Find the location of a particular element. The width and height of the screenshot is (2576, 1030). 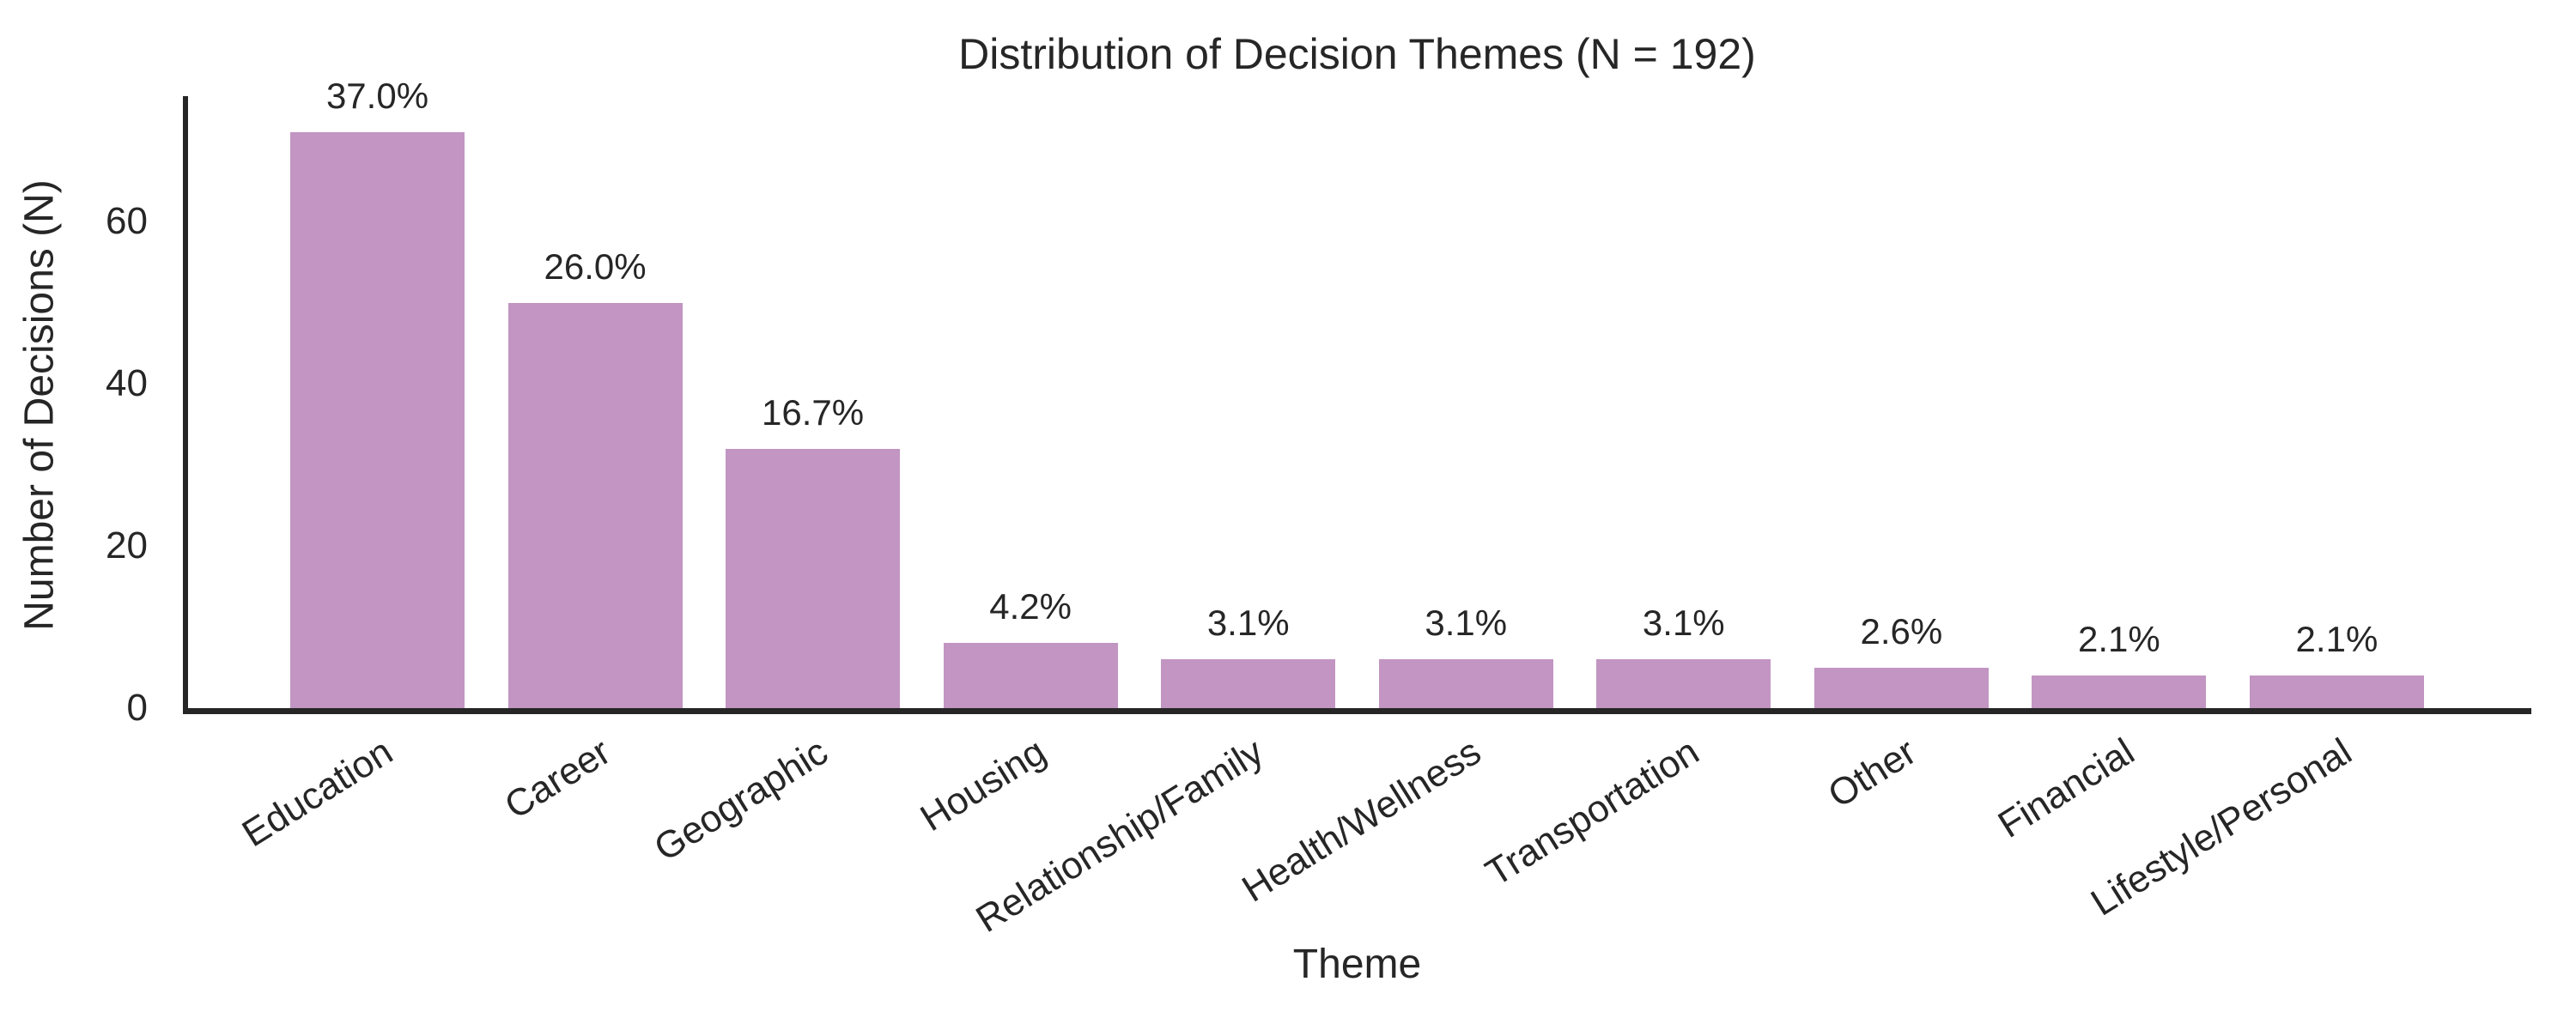

bar-value-label: 16.7% is located at coordinates (813, 412).